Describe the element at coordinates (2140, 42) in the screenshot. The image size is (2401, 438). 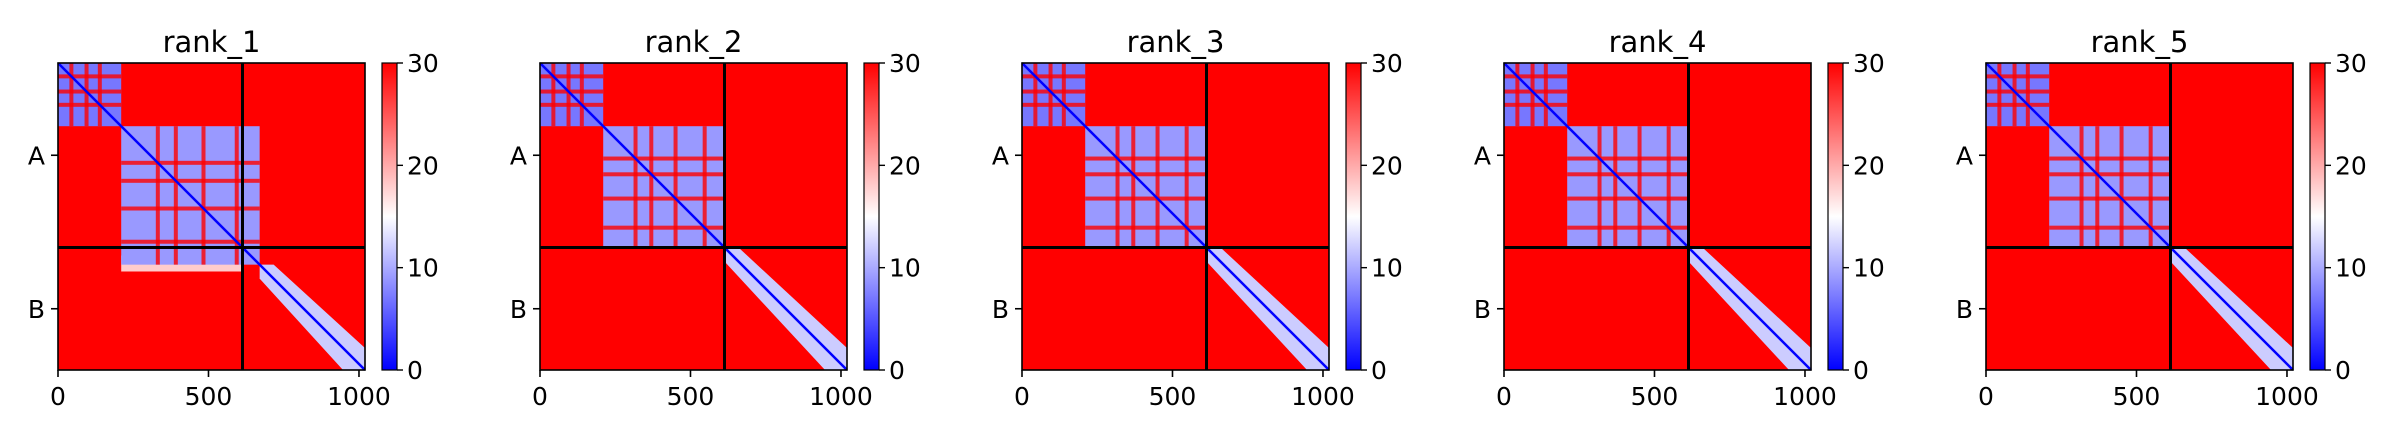
I see `panel-title: rank_5` at that location.